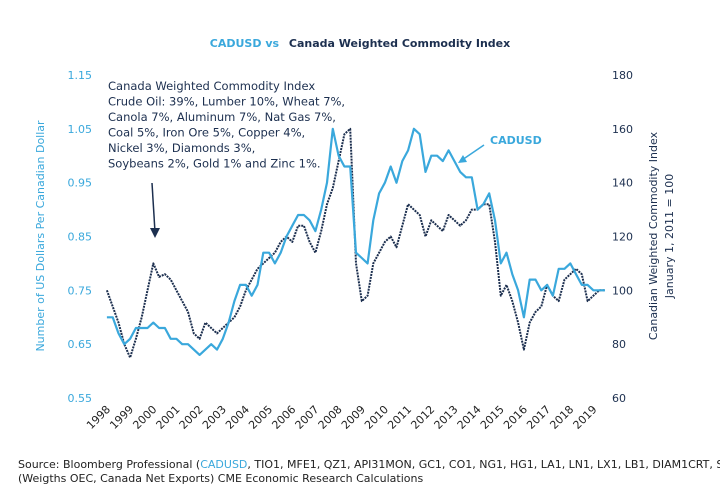  What do you see at coordinates (669, 236) in the screenshot?
I see `y2-axis-label: January 1, 2011 = 100` at bounding box center [669, 236].